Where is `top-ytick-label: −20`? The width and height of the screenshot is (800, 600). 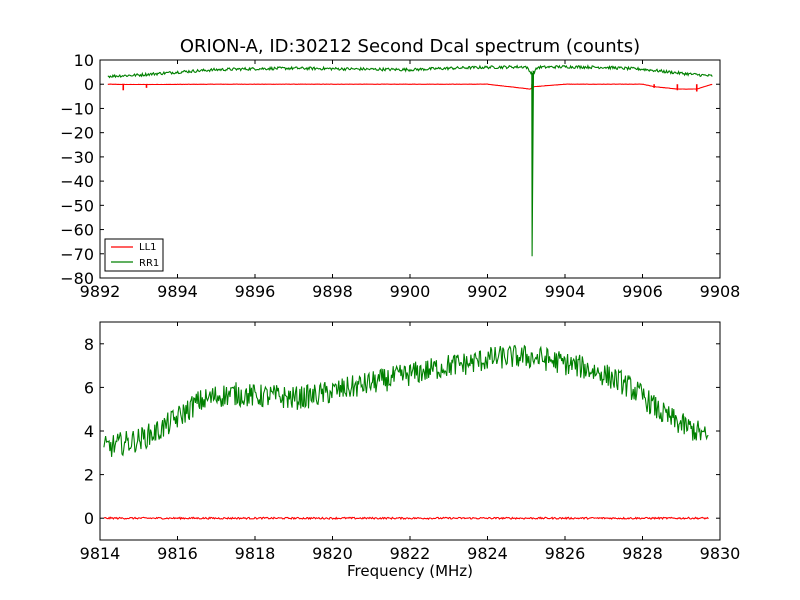 top-ytick-label: −20 is located at coordinates (77, 133).